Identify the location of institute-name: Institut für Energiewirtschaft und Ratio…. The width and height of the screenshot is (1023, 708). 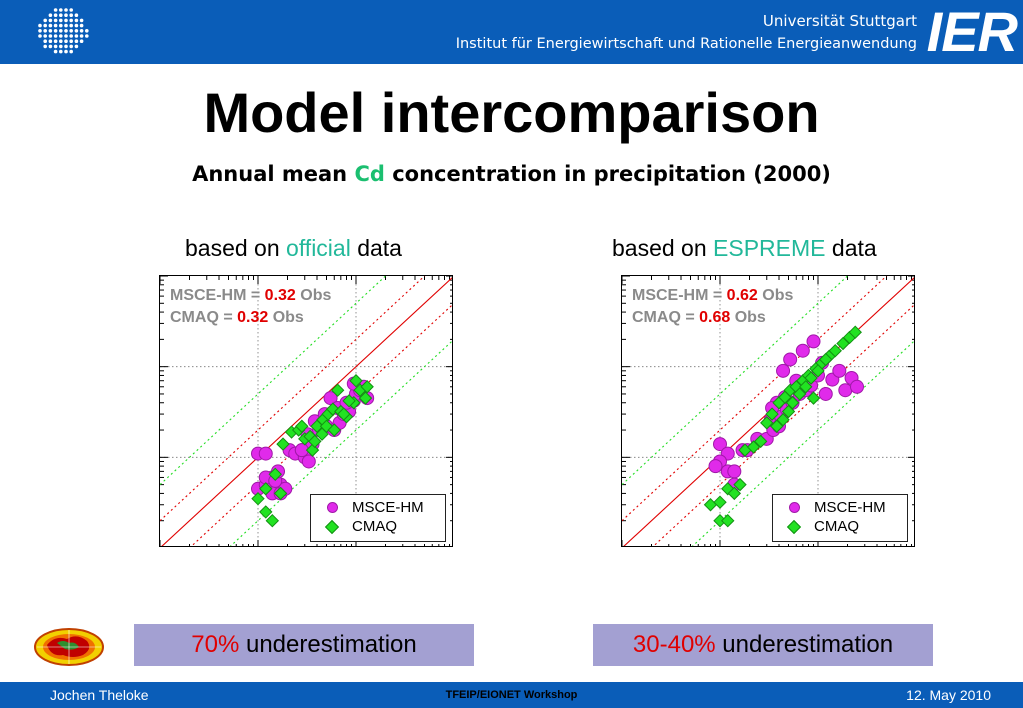
(686, 44).